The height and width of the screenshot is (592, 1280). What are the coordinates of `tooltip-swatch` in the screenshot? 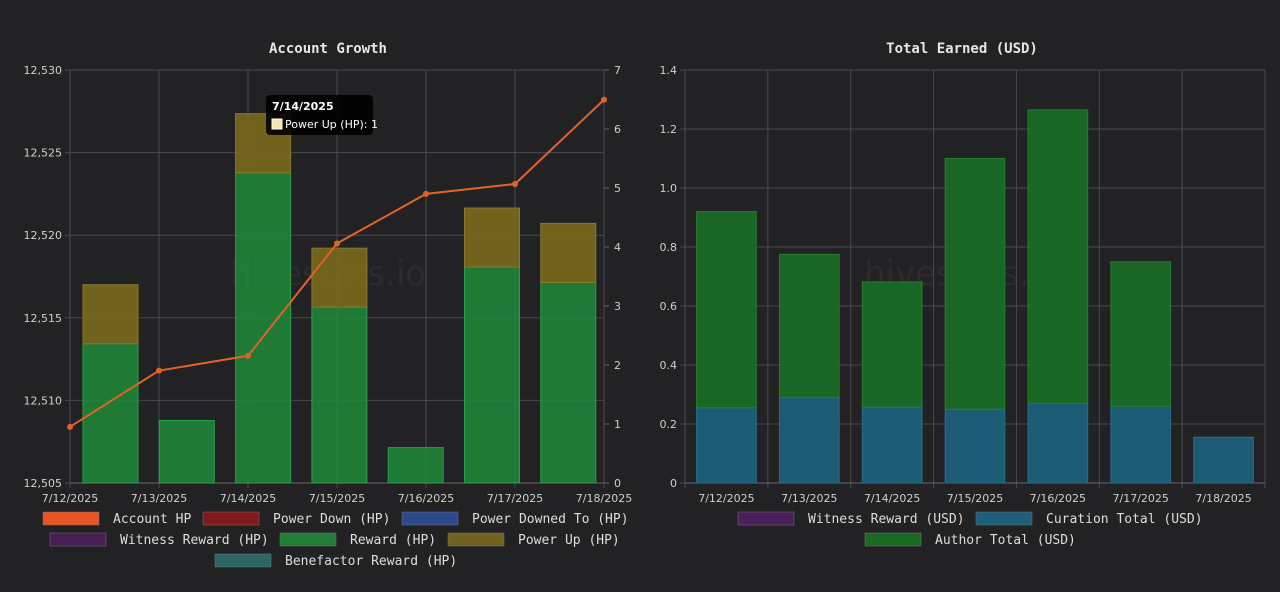 It's located at (277, 124).